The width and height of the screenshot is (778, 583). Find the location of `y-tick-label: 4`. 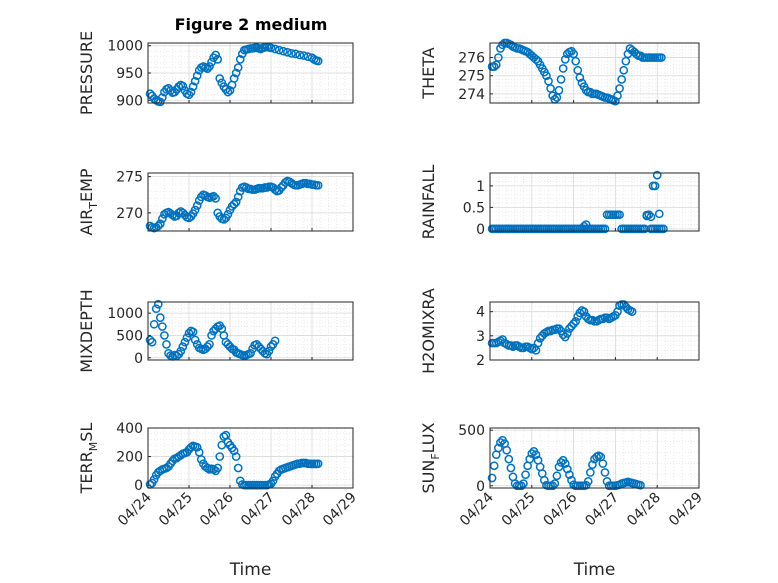

y-tick-label: 4 is located at coordinates (480, 313).